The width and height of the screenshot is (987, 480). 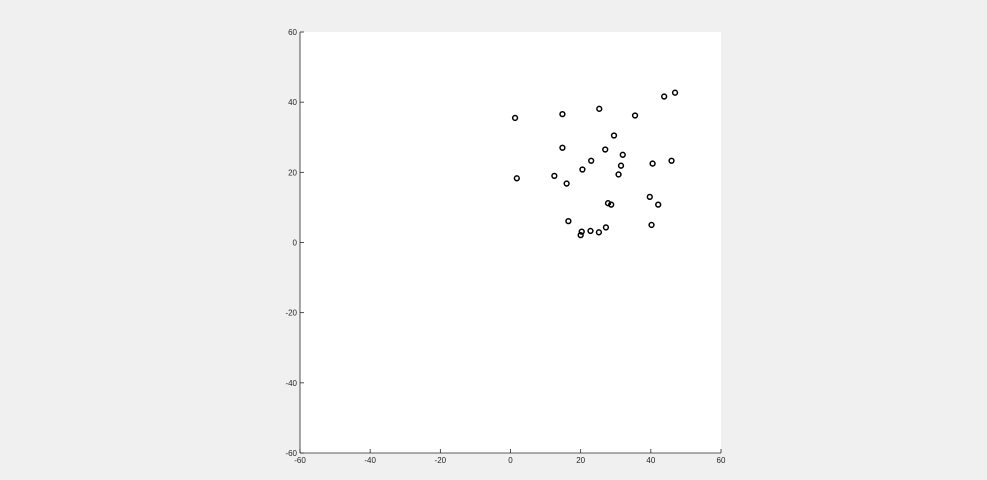 What do you see at coordinates (292, 32) in the screenshot?
I see `y-tick-label: 60` at bounding box center [292, 32].